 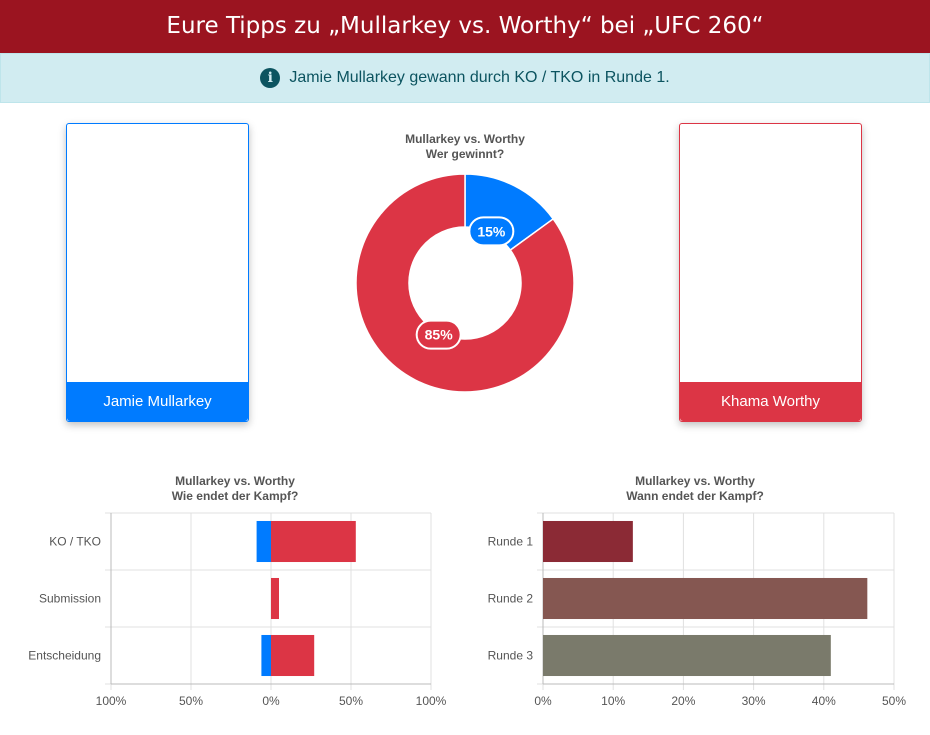 I want to click on method-chart-subtitle: Wie endet der Kampf?, so click(x=235, y=496).